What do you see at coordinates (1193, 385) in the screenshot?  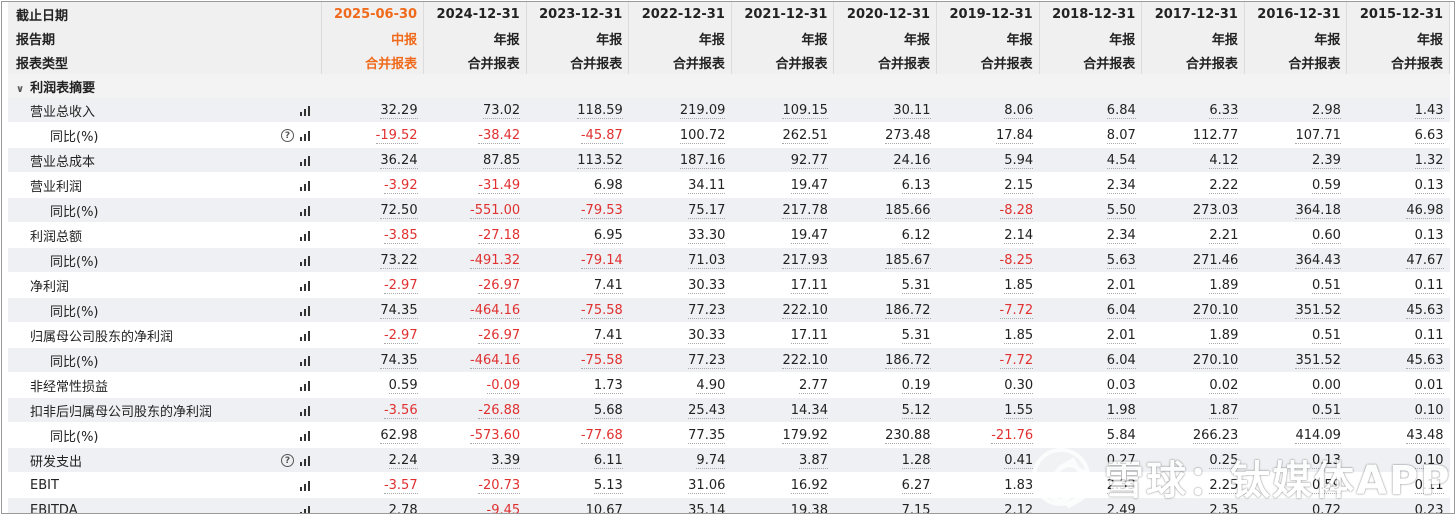 I see `value-cell: 0.02` at bounding box center [1193, 385].